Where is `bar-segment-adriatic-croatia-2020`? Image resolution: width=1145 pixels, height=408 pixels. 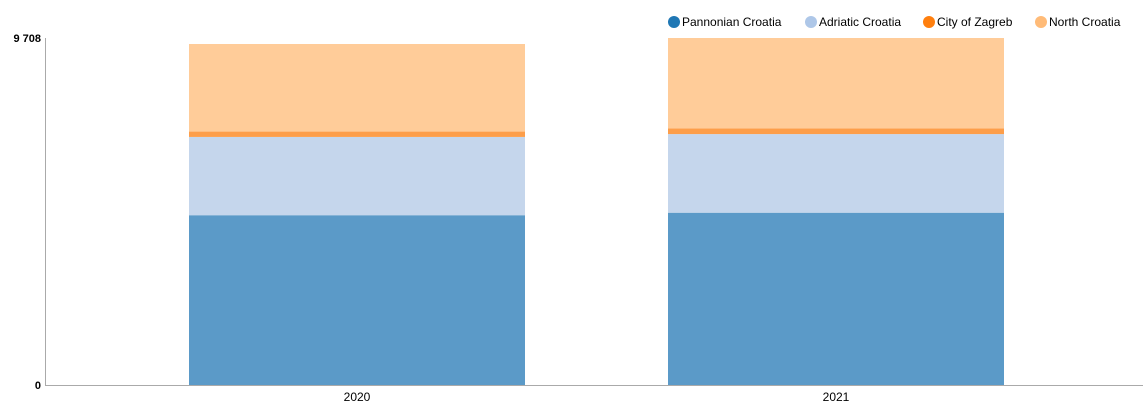
bar-segment-adriatic-croatia-2020 is located at coordinates (357, 176).